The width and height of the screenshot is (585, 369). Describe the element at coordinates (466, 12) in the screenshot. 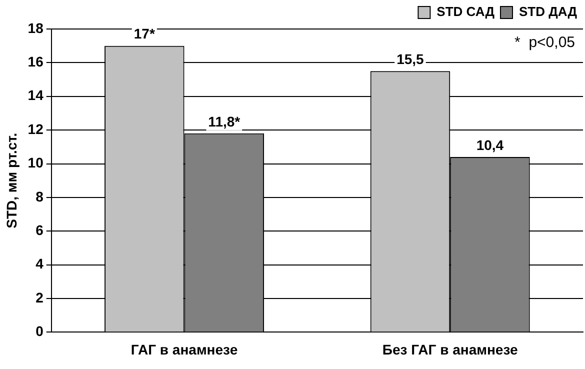

I see `legend-label: STD САД` at that location.